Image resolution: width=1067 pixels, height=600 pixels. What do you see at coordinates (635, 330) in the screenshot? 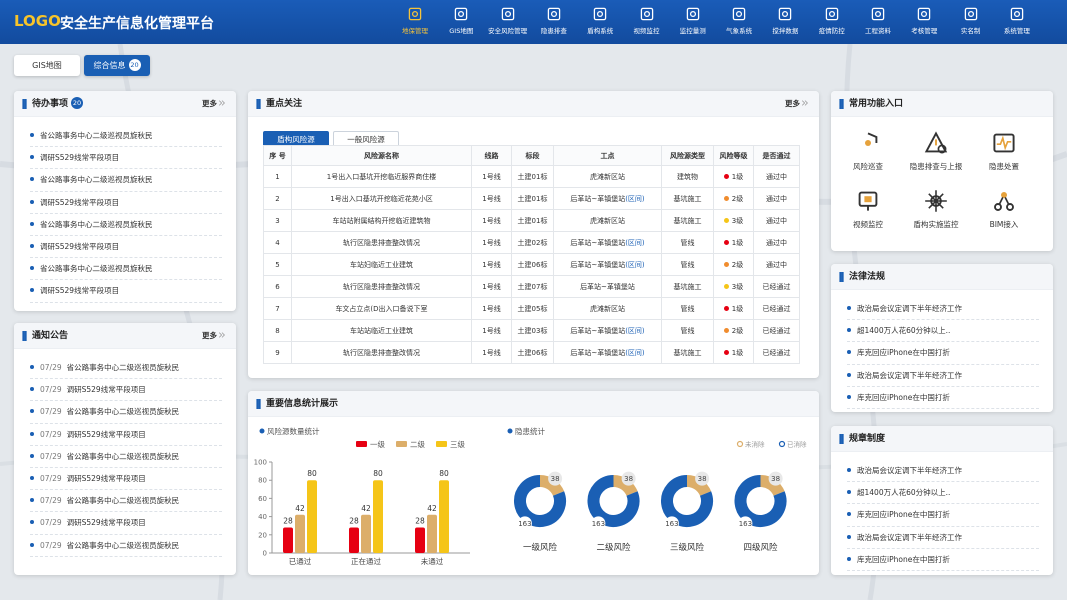
I see `site-segment: (区间)` at bounding box center [635, 330].